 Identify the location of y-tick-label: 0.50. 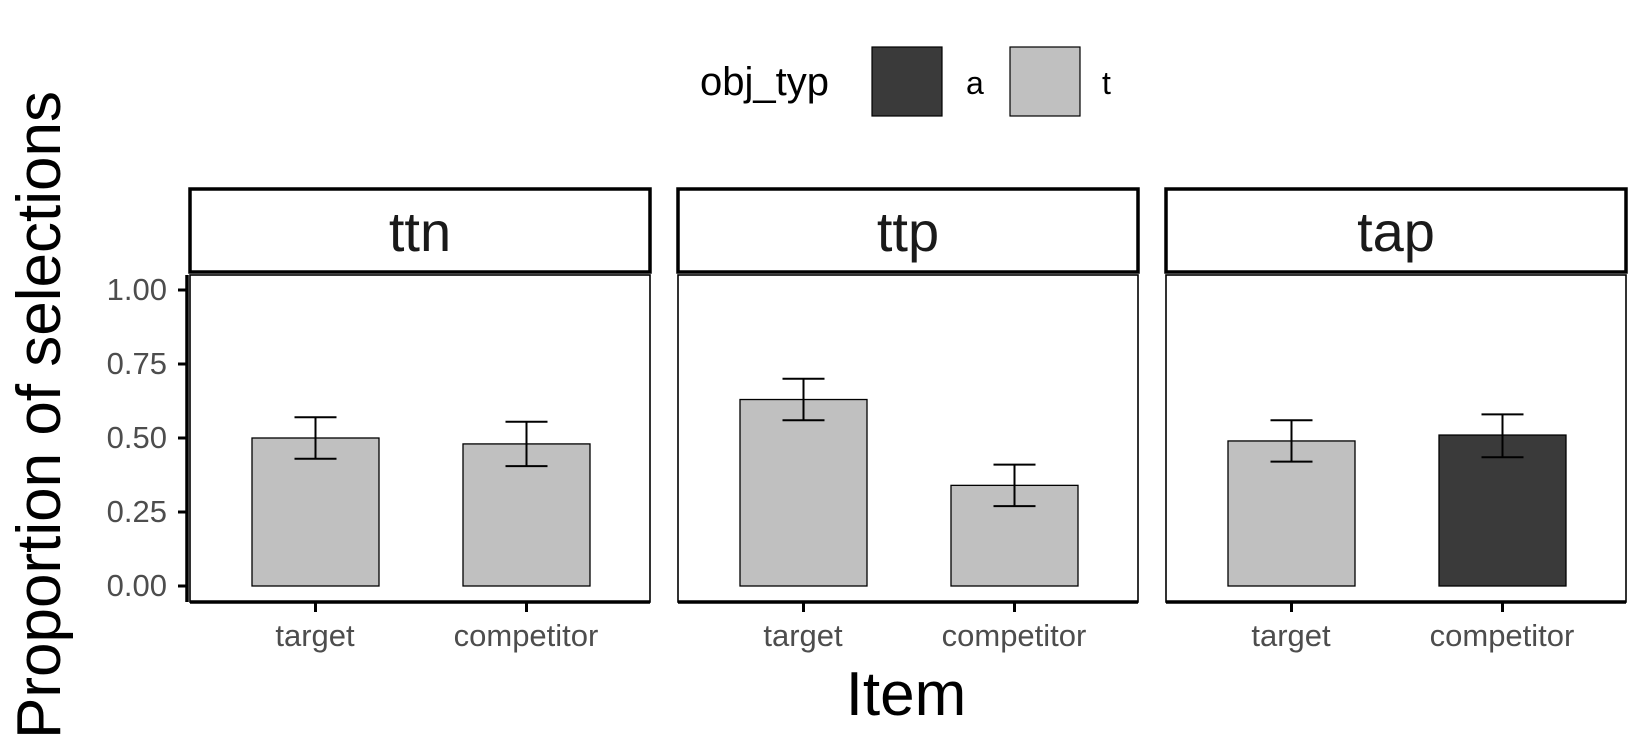
(137, 437).